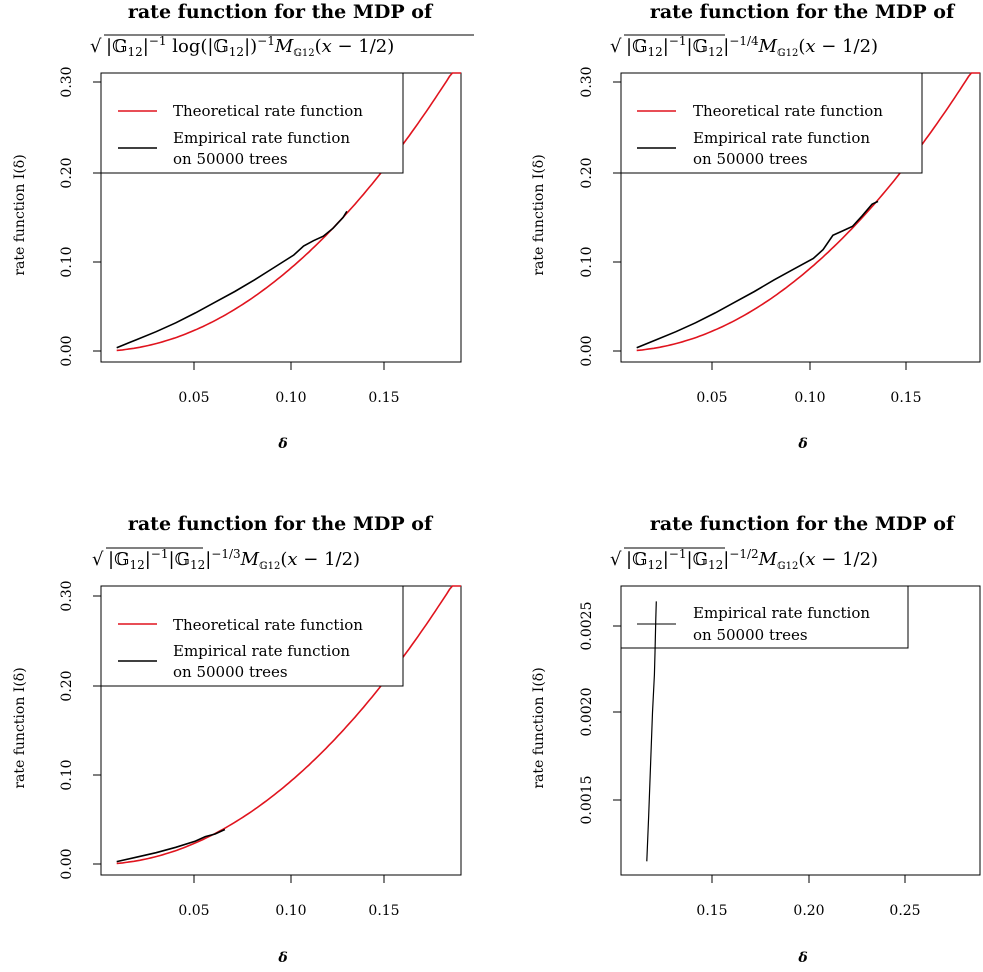  What do you see at coordinates (600, 713) in the screenshot?
I see `y-axis: 0.0015 0.0020 0.0025` at bounding box center [600, 713].